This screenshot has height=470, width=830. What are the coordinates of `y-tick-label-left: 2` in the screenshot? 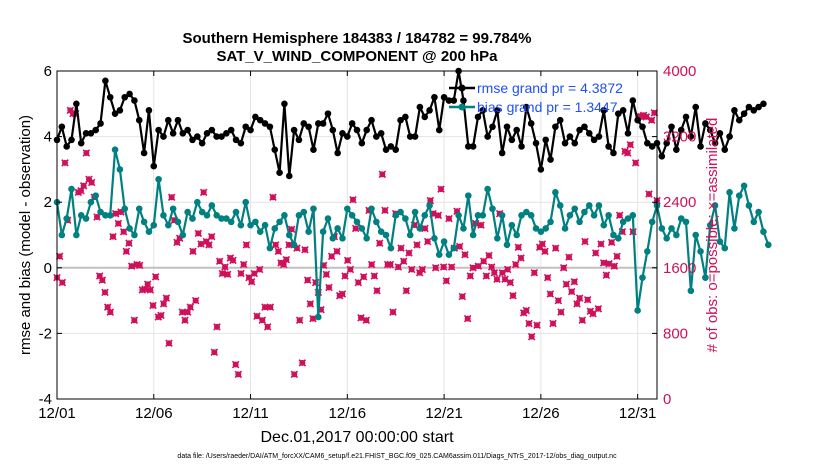 It's located at (48, 202).